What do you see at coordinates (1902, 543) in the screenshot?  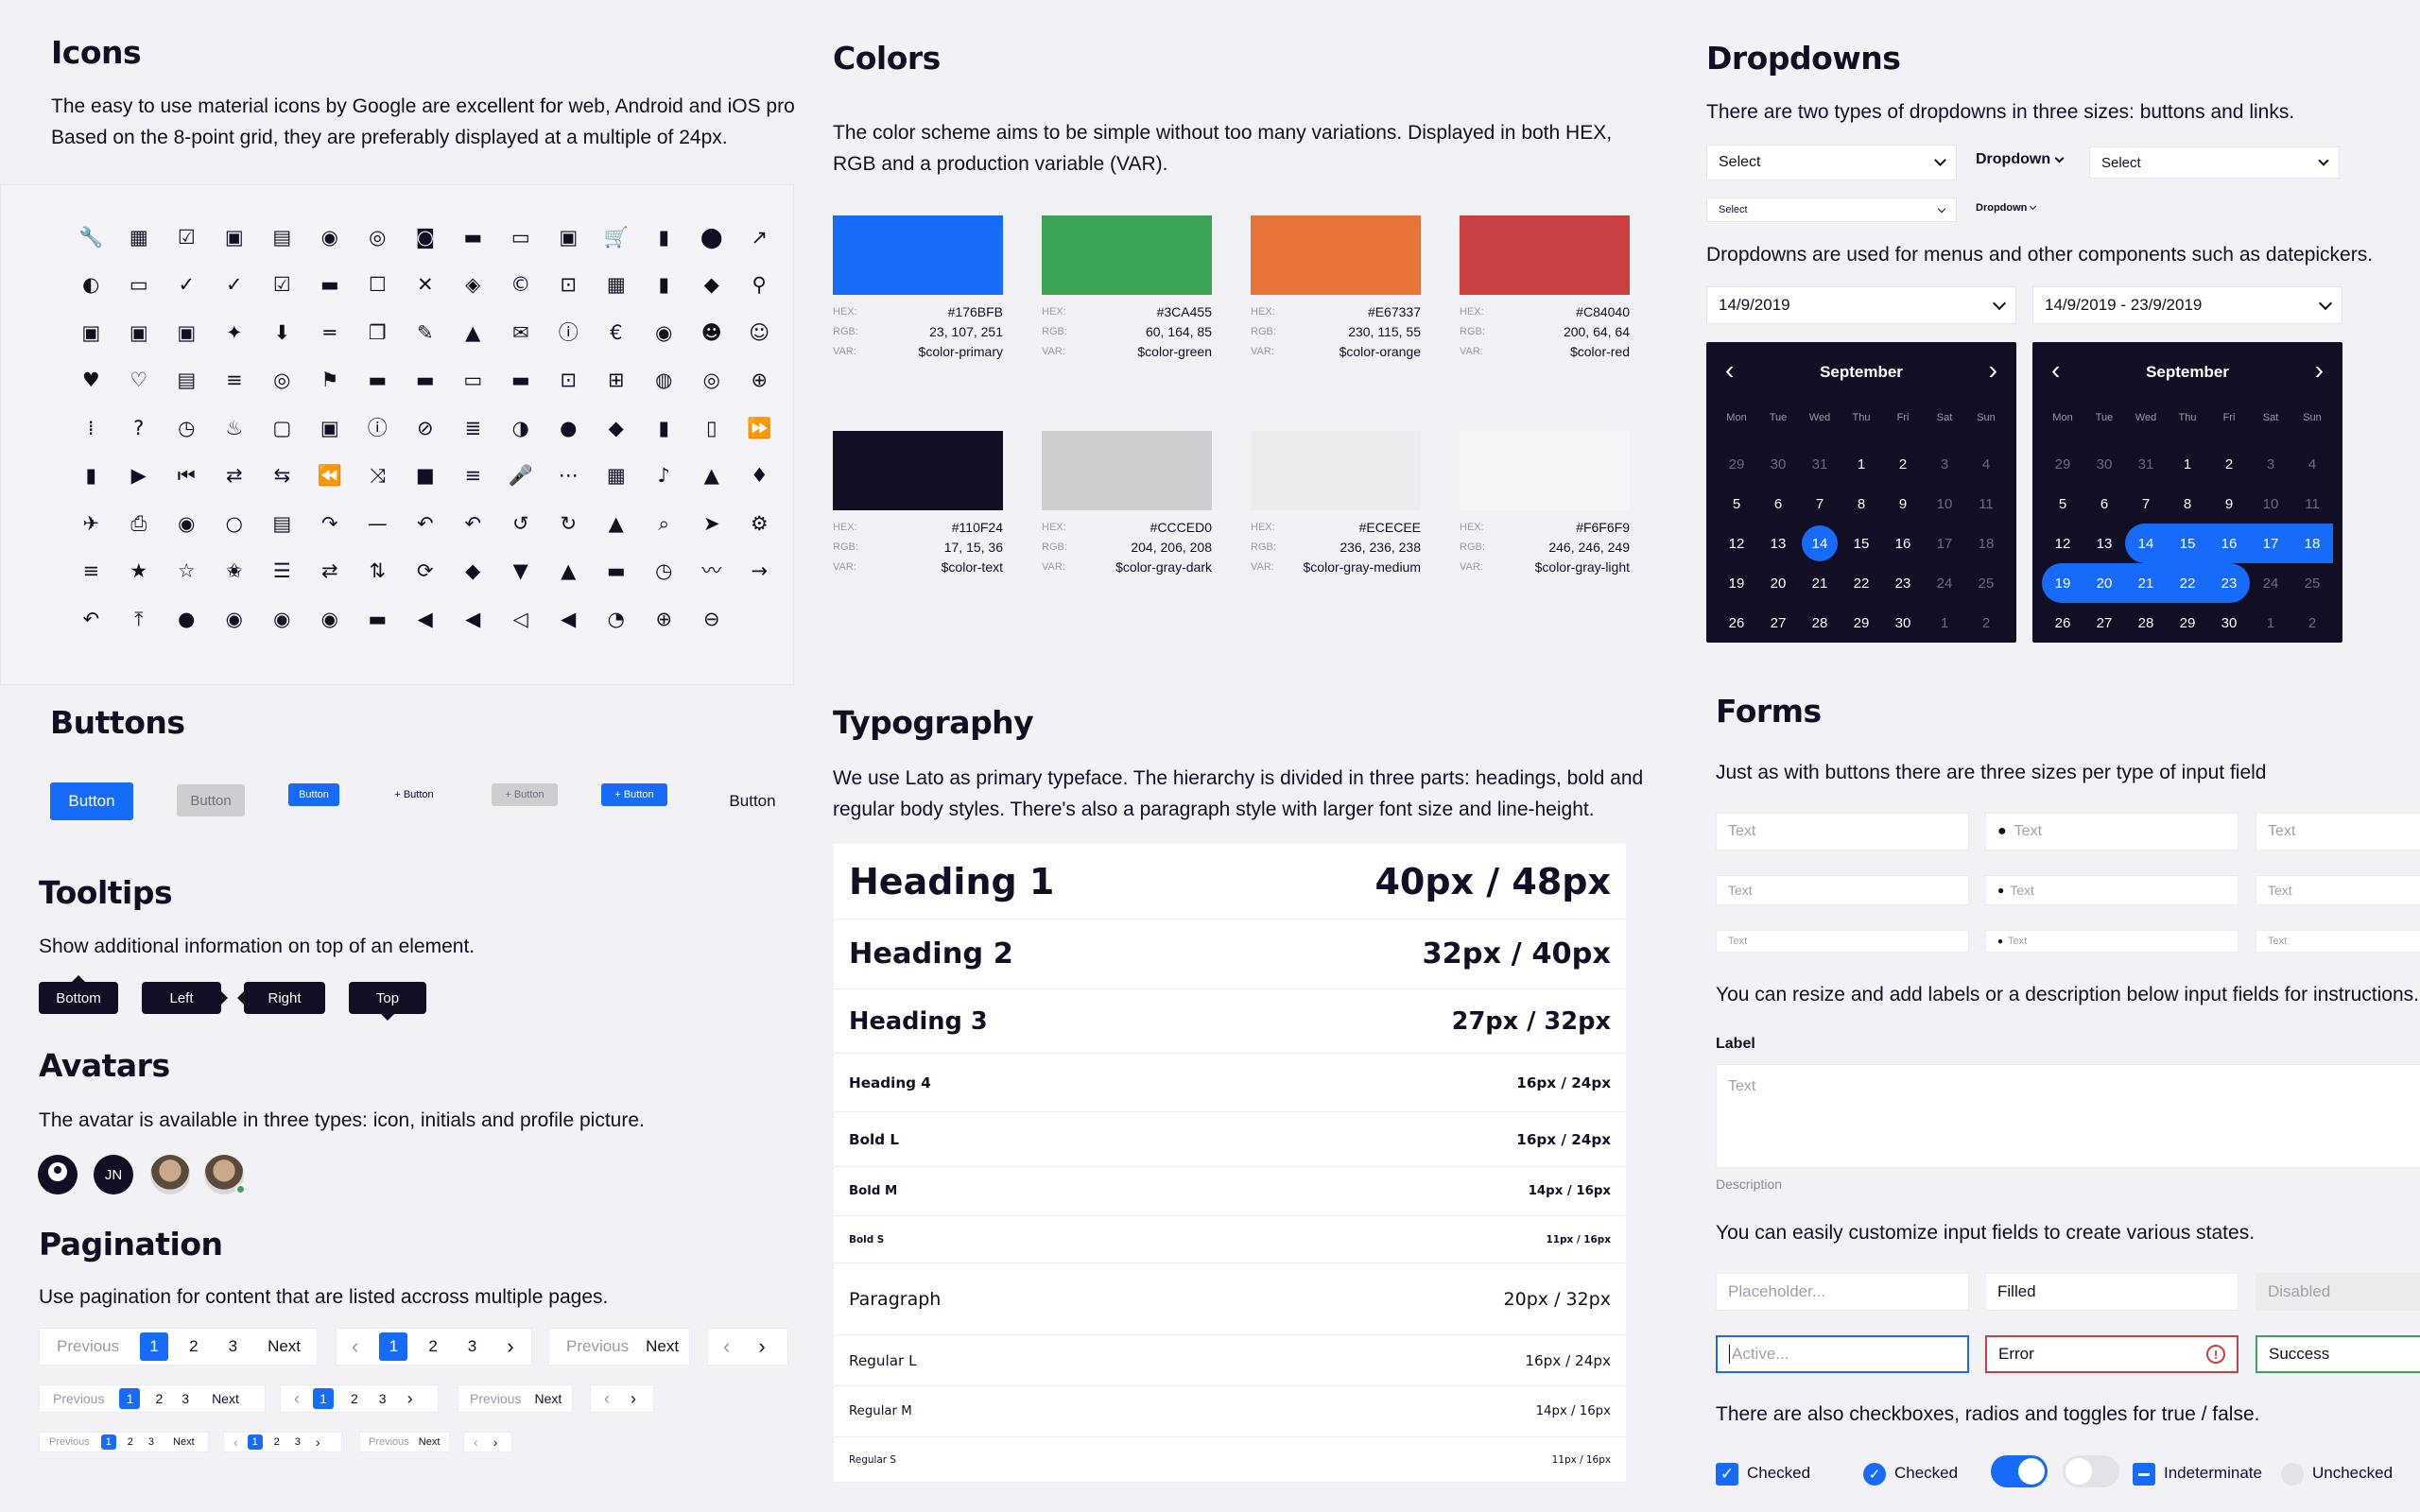 I see `calendar-day: 16` at bounding box center [1902, 543].